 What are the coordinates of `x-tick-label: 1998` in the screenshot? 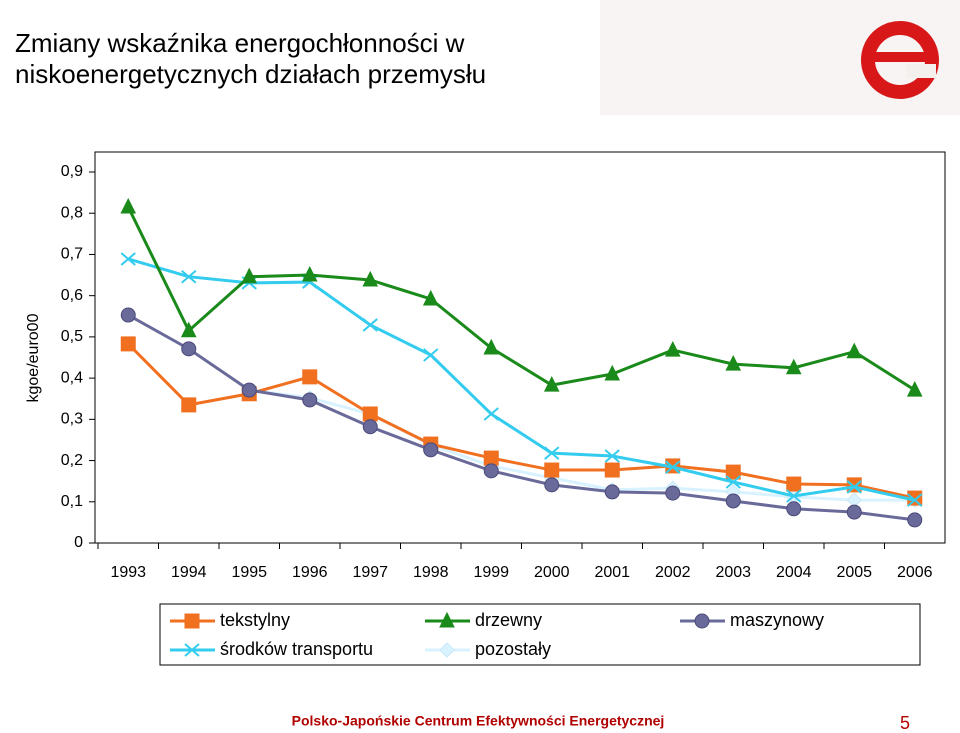 It's located at (431, 572).